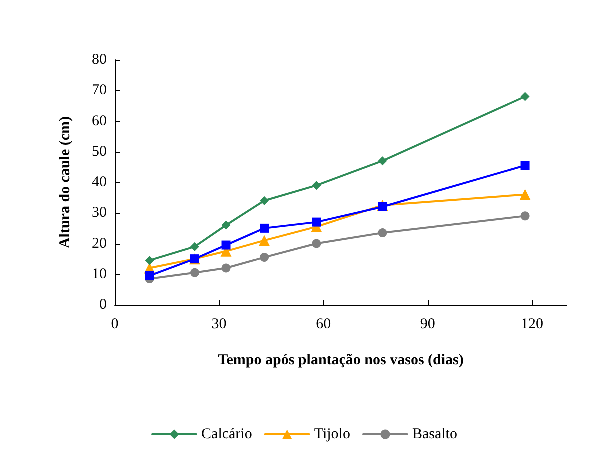 This screenshot has width=609, height=457. I want to click on x-tick-label: 60, so click(324, 324).